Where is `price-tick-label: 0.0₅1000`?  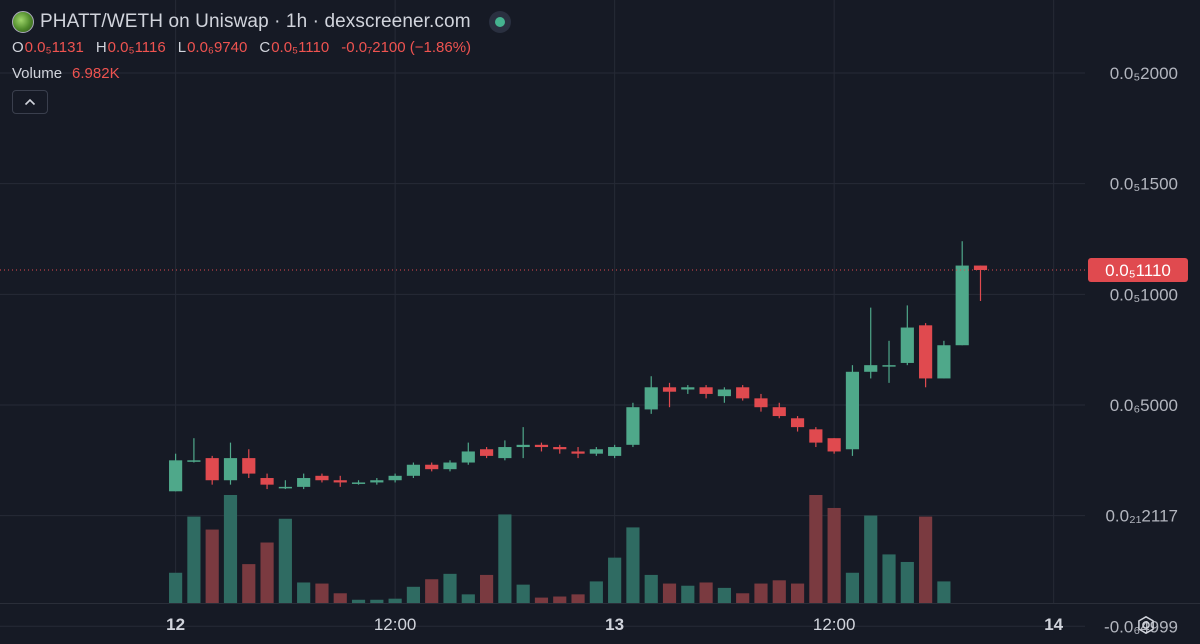 price-tick-label: 0.0₅1000 is located at coordinates (1144, 294).